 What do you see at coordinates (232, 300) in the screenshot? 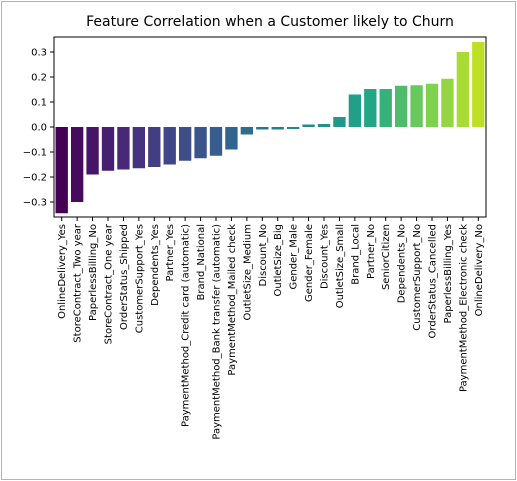
I see `x-tick-label: PaymentMethod_Mailed check` at bounding box center [232, 300].